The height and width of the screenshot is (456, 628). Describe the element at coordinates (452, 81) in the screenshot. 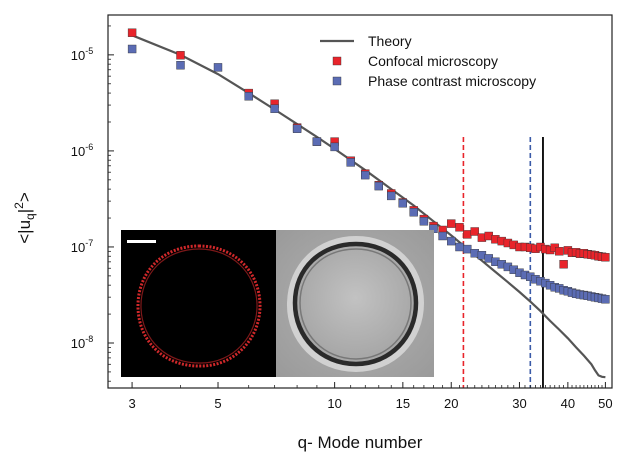

I see `legend-label: Phase contrast microscopy` at that location.